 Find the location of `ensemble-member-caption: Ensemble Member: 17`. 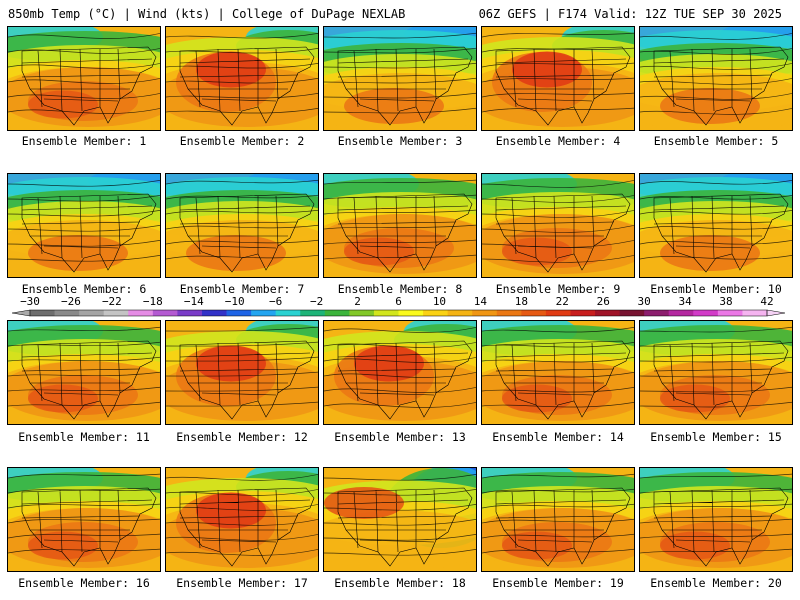

ensemble-member-caption: Ensemble Member: 17 is located at coordinates (242, 583).